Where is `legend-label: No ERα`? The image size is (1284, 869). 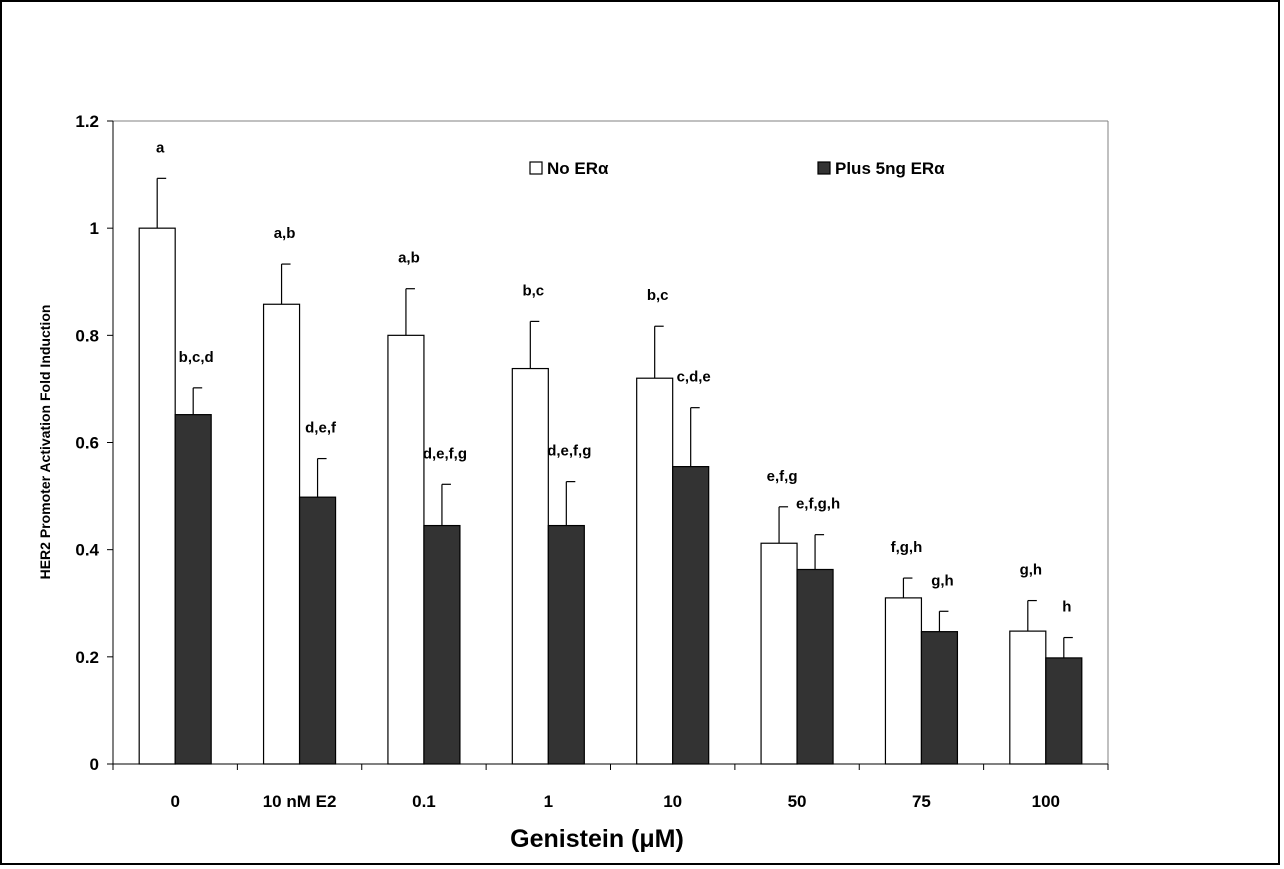
legend-label: No ERα is located at coordinates (578, 168).